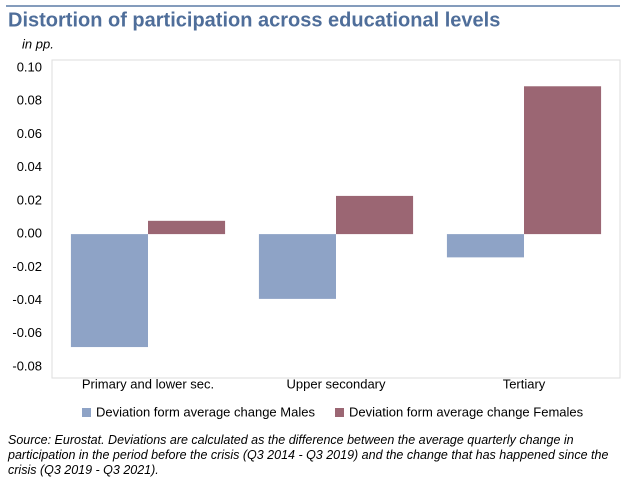 This screenshot has height=481, width=624. What do you see at coordinates (27, 365) in the screenshot?
I see `y-tick-label: -0.08` at bounding box center [27, 365].